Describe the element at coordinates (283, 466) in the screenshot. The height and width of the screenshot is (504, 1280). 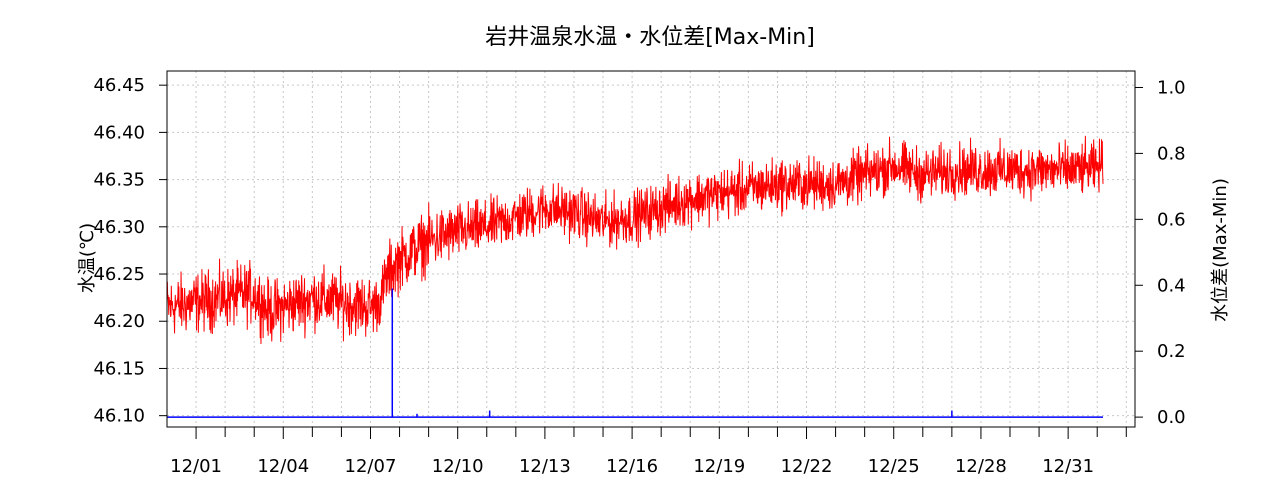
I see `x-tick-label: 12/04` at that location.